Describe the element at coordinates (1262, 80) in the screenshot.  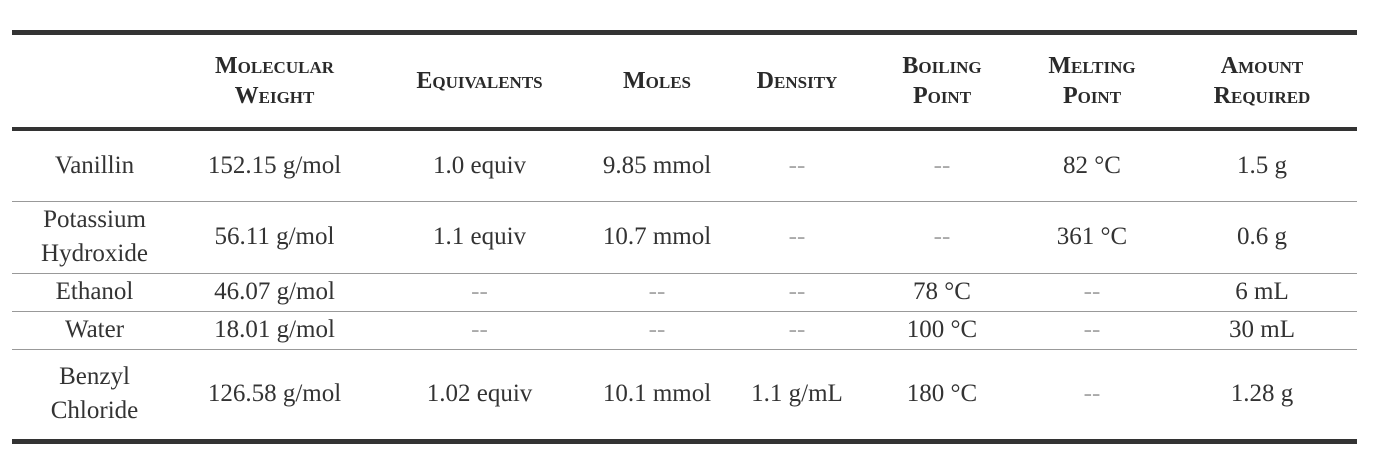
I see `column-header: Amount Required` at that location.